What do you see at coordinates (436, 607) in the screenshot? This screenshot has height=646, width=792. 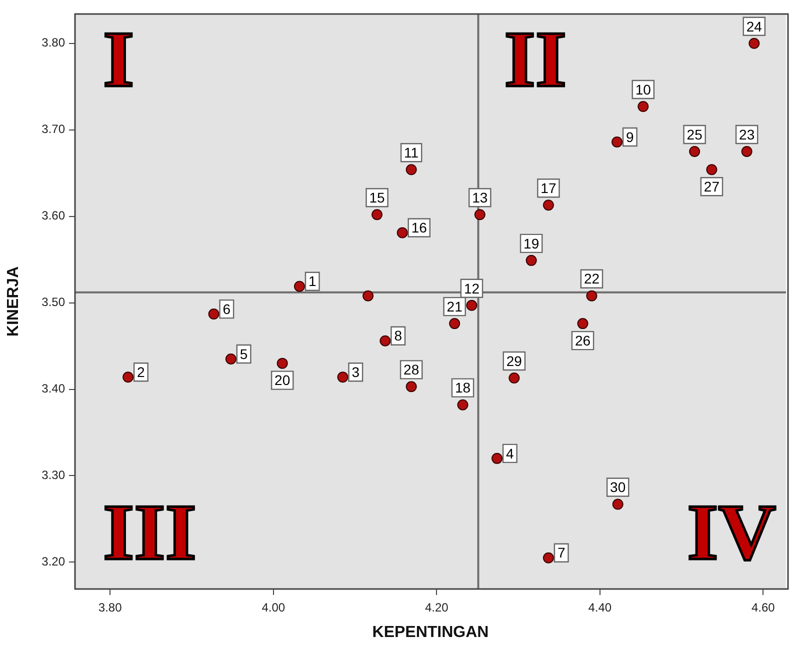 I see `x-tick-label: 4.20` at bounding box center [436, 607].